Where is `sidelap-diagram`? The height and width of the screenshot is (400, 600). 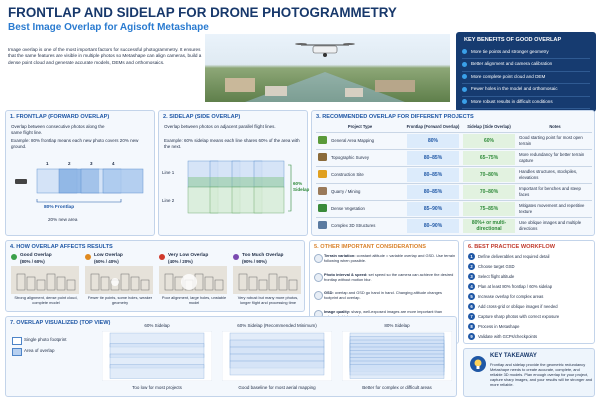
sidelap-diagram is located at coordinates (239, 187).